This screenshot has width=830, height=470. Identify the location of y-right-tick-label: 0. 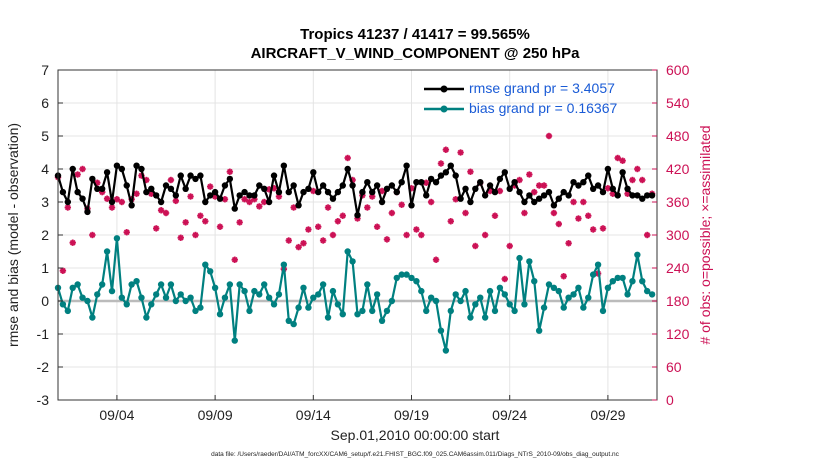
(670, 400).